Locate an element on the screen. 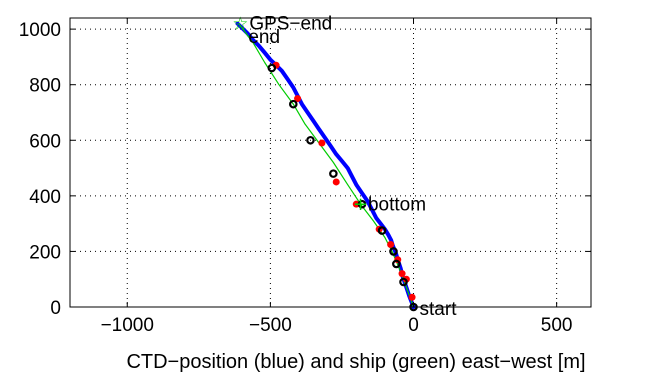 This screenshot has width=659, height=379. gps-end-star-marker: ☆ is located at coordinates (240, 24).